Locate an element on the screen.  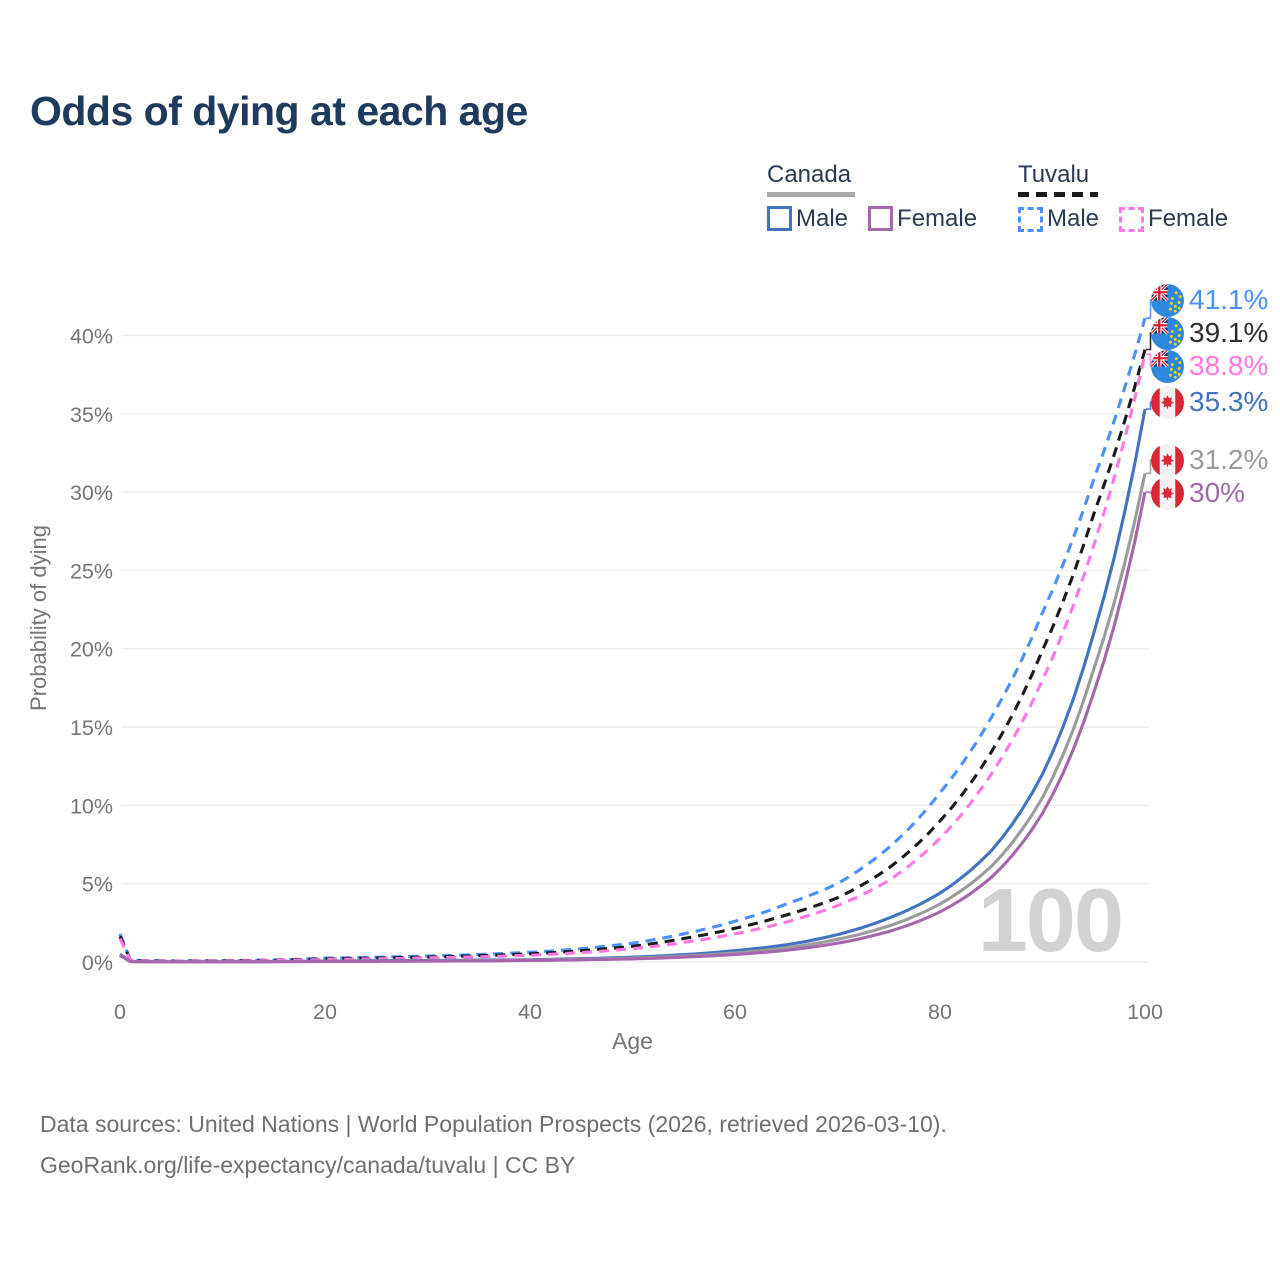
legend-item-canada-male: Male is located at coordinates (807, 219).